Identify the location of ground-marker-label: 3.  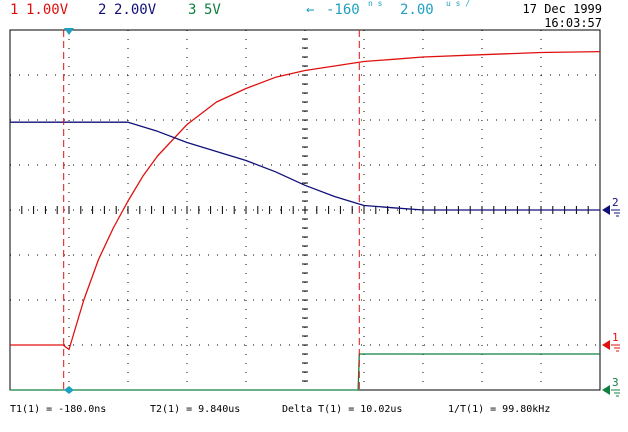
(615, 382).